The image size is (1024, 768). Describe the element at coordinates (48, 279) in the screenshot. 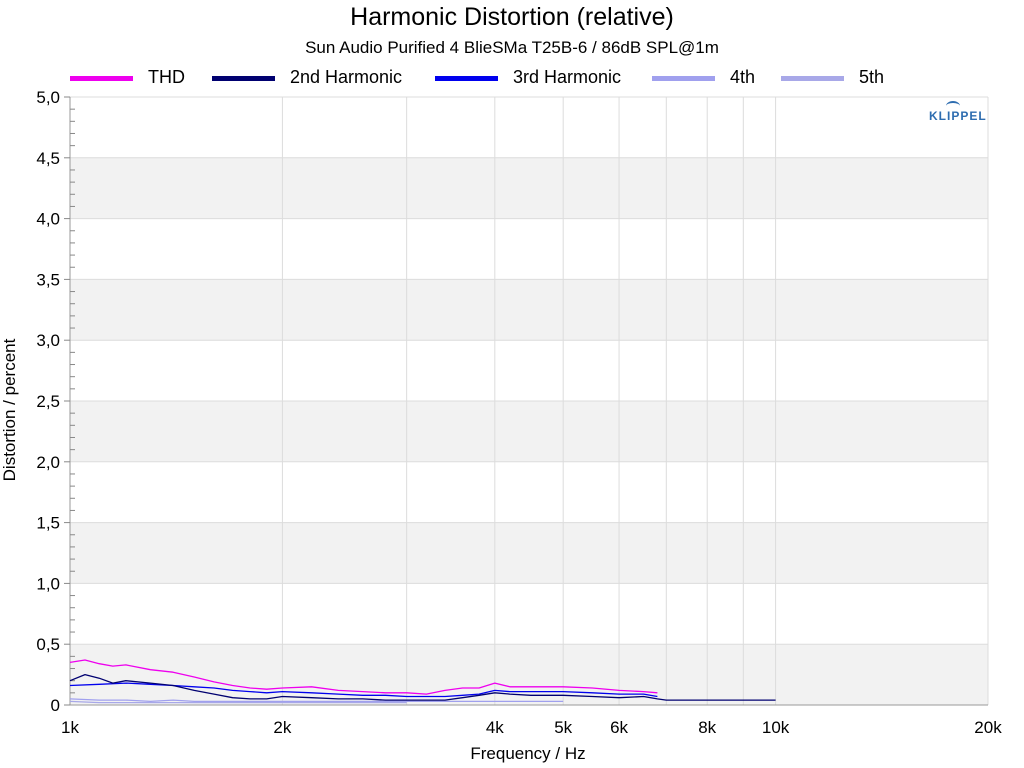

I see `y-tick-label: 3,5` at that location.